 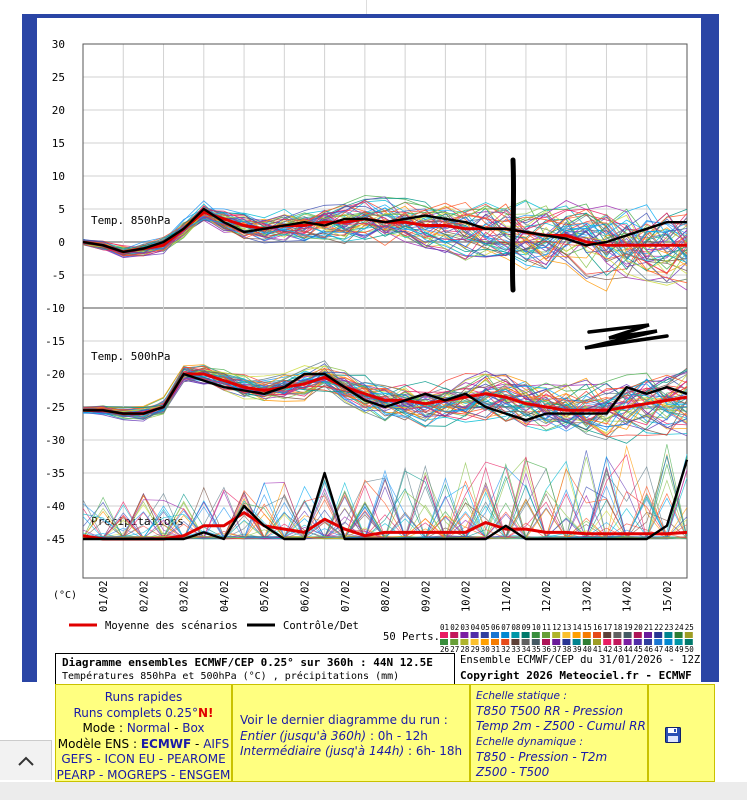 What do you see at coordinates (486, 649) in the screenshot?
I see `member-number: 30` at bounding box center [486, 649].